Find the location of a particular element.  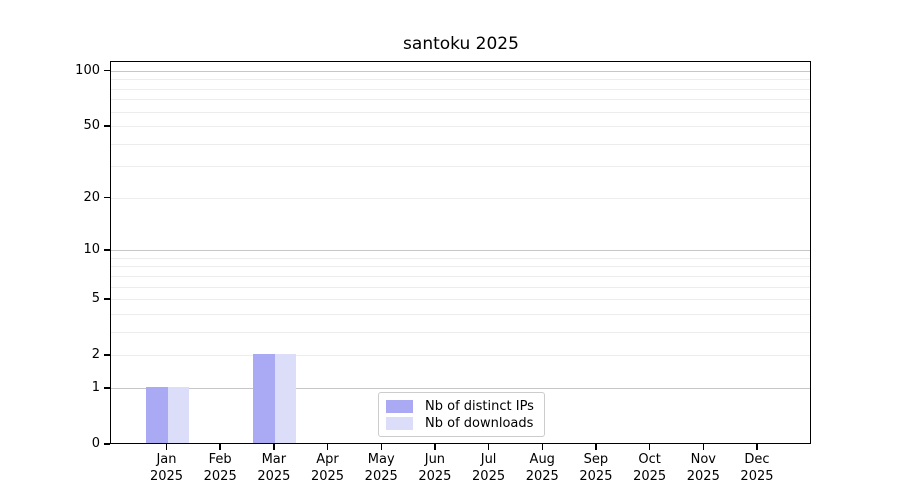

x-tick-label: Jan 2025 is located at coordinates (166, 468).